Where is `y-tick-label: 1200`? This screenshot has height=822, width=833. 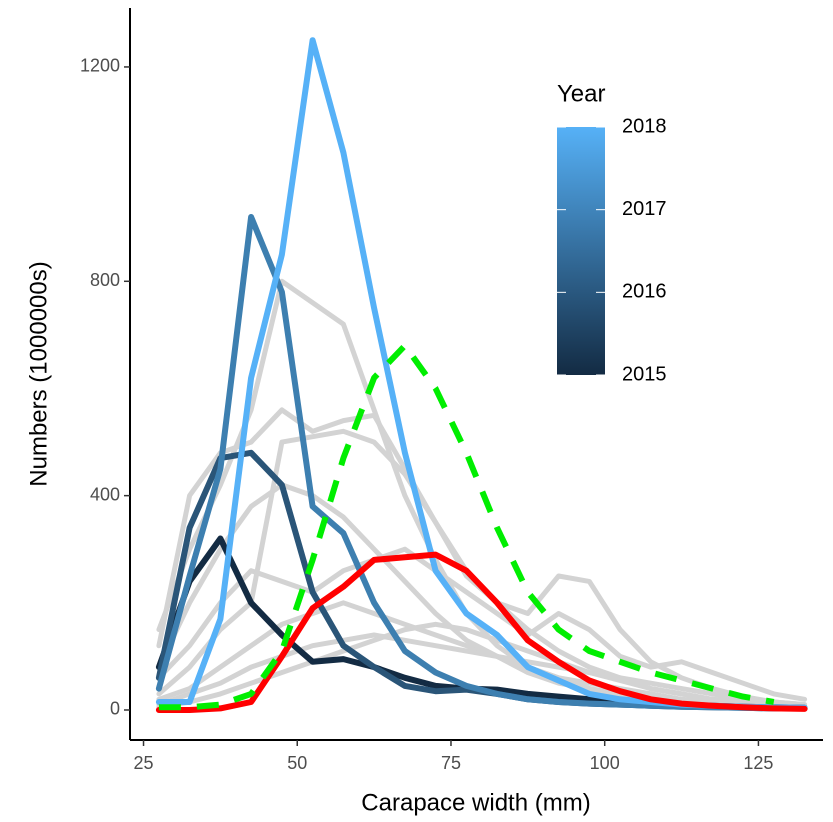
y-tick-label: 1200 is located at coordinates (100, 66).